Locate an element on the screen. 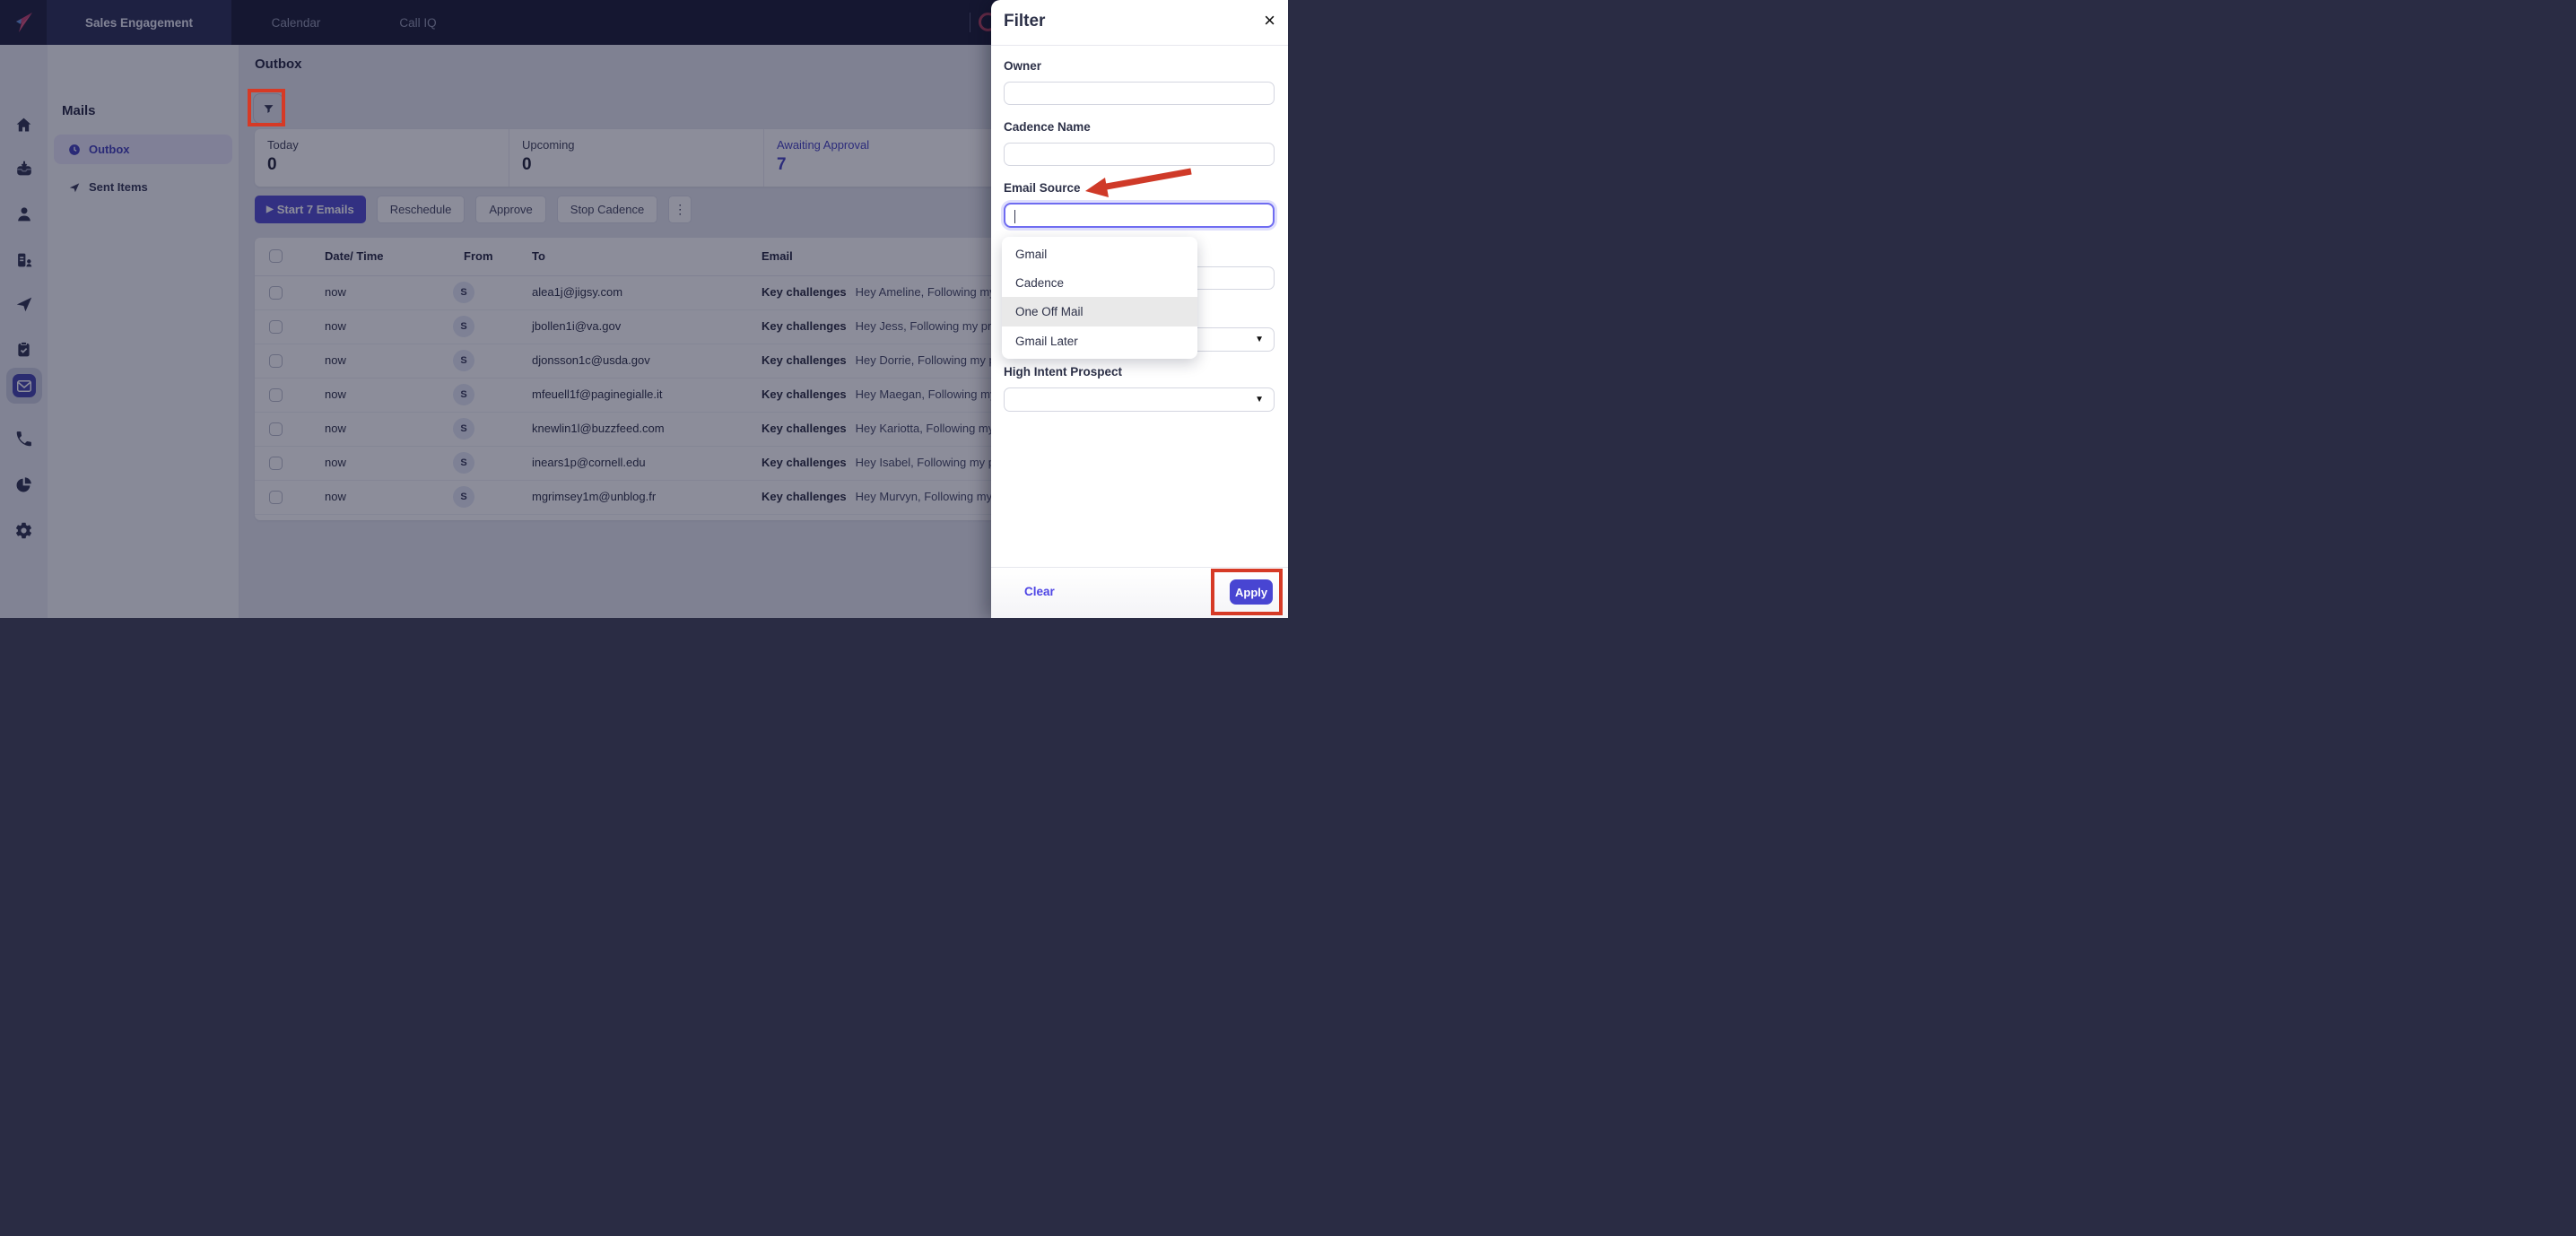  filter-drawer-header: Filter × is located at coordinates (1139, 23).